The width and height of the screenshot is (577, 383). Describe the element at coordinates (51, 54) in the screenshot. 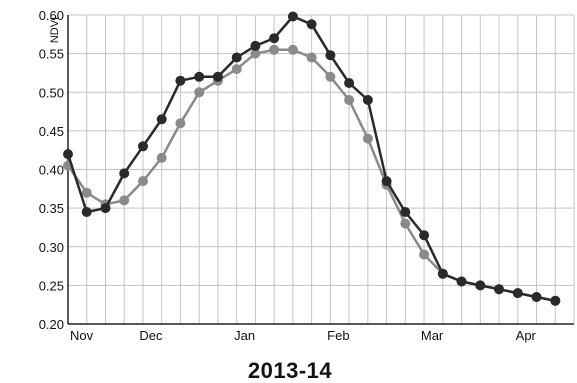

I see `y-tick-label: 0.55` at that location.